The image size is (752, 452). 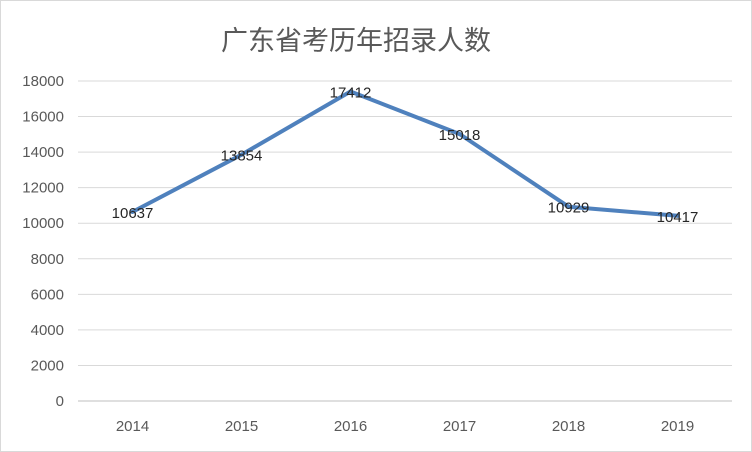 What do you see at coordinates (132, 426) in the screenshot?
I see `x-tick-label: 2014` at bounding box center [132, 426].